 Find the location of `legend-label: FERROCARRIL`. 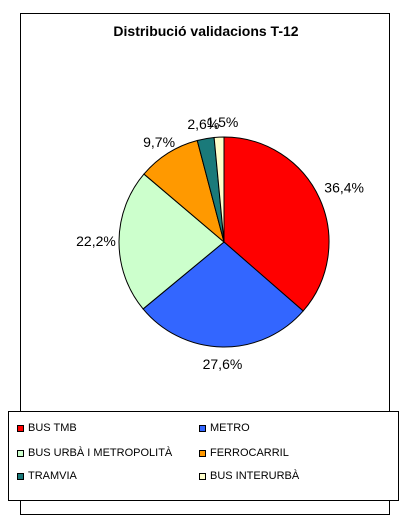

legend-label: FERROCARRIL is located at coordinates (249, 453).